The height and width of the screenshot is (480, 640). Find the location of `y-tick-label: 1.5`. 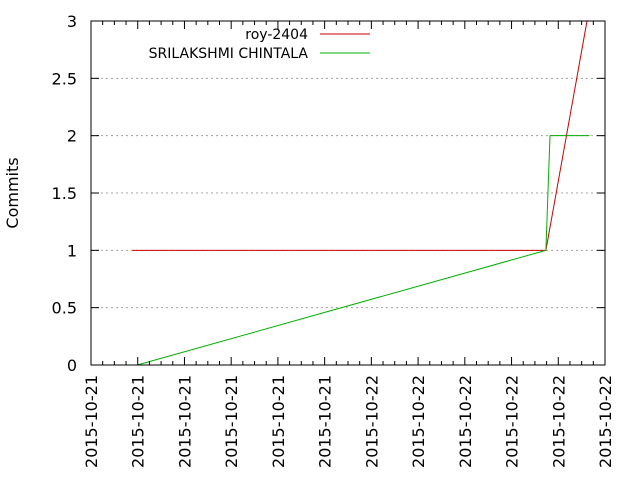

y-tick-label: 1.5 is located at coordinates (64, 193).